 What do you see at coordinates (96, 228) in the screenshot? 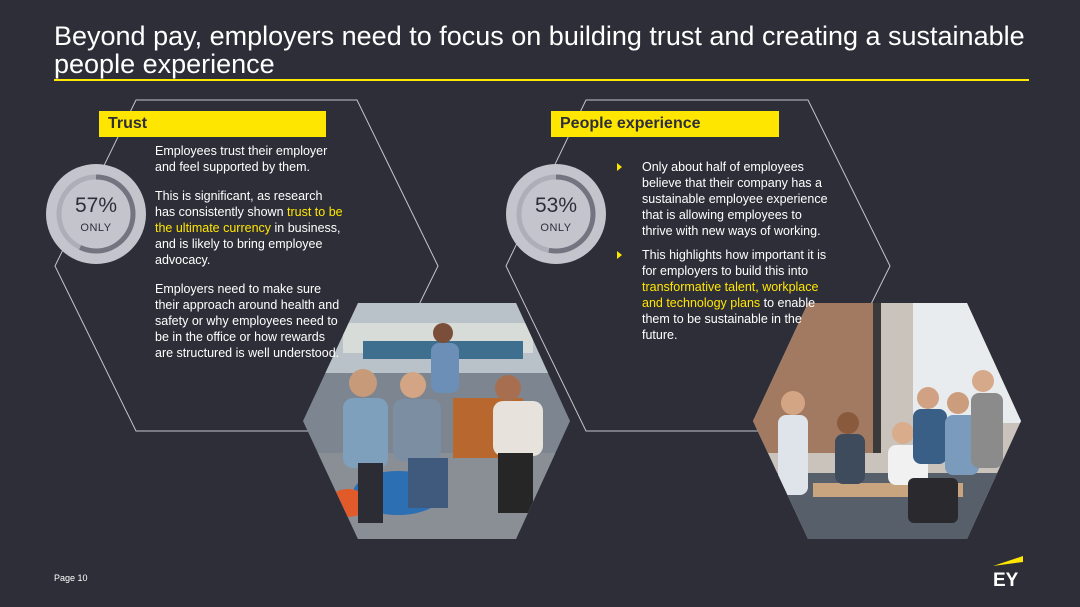
I see `trust-stat-note: ONLY` at bounding box center [96, 228].